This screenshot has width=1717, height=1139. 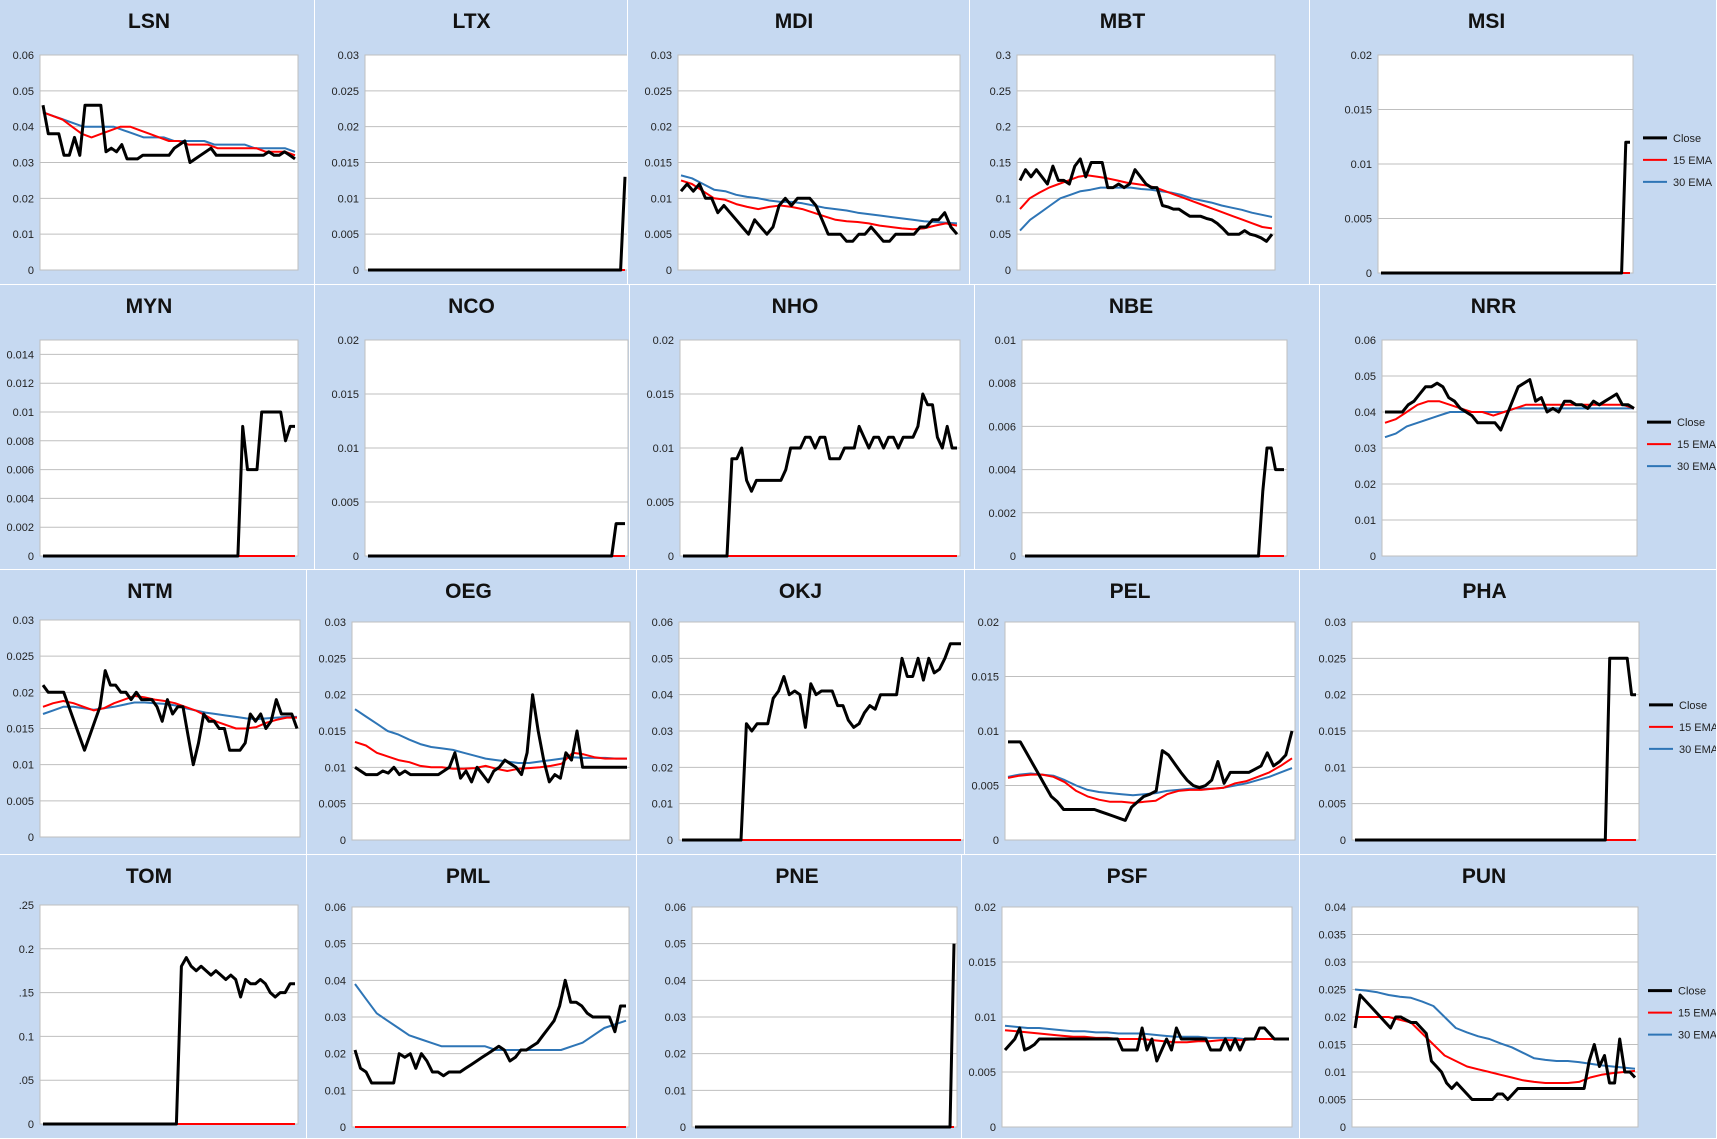 I want to click on y-tick-label: 0.3, so click(x=1003, y=56).